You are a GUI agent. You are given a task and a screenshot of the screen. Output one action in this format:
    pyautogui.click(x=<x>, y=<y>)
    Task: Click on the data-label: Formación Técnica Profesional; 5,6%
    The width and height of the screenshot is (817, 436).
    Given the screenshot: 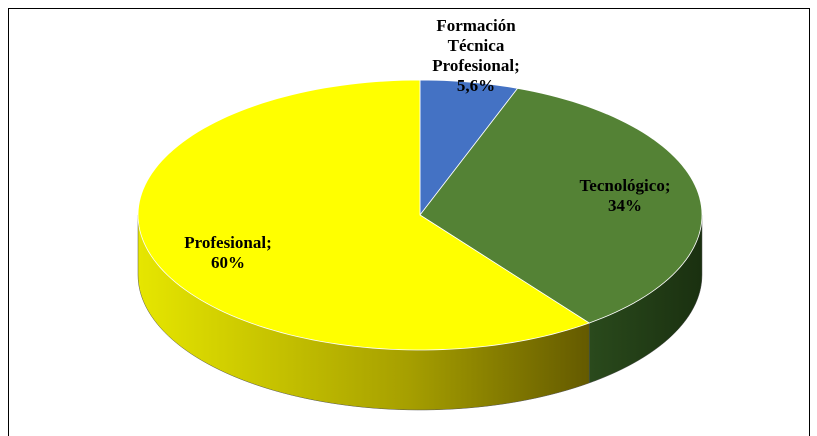 What is the action you would take?
    pyautogui.click(x=476, y=56)
    